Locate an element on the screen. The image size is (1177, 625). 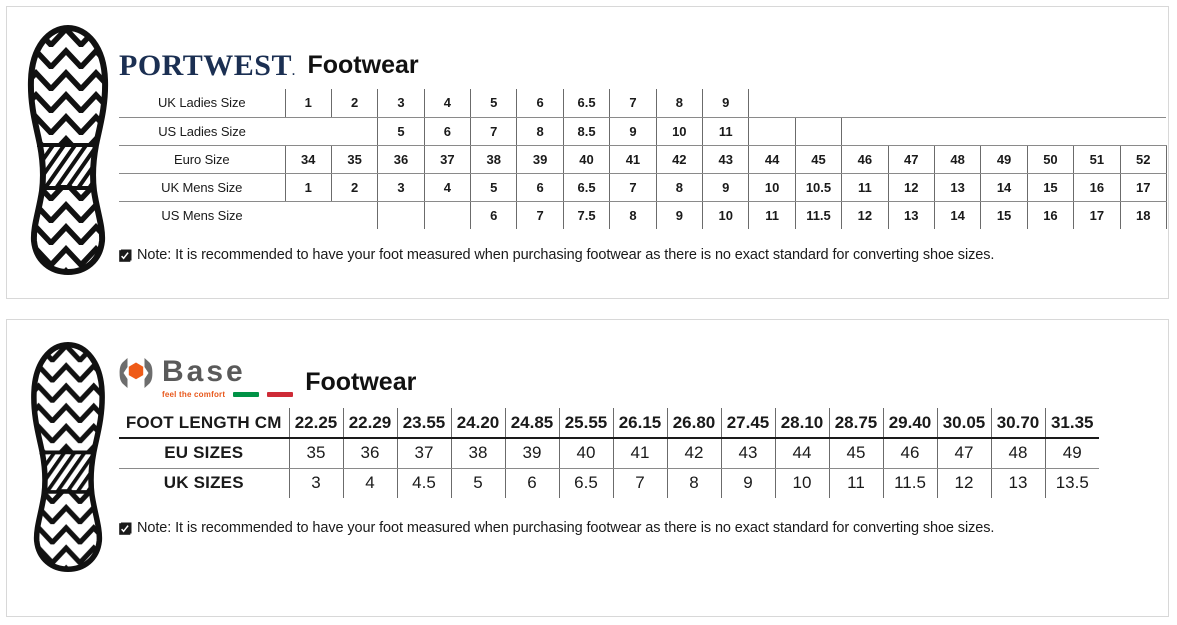
portwest-registered-mark: . is located at coordinates (293, 71).